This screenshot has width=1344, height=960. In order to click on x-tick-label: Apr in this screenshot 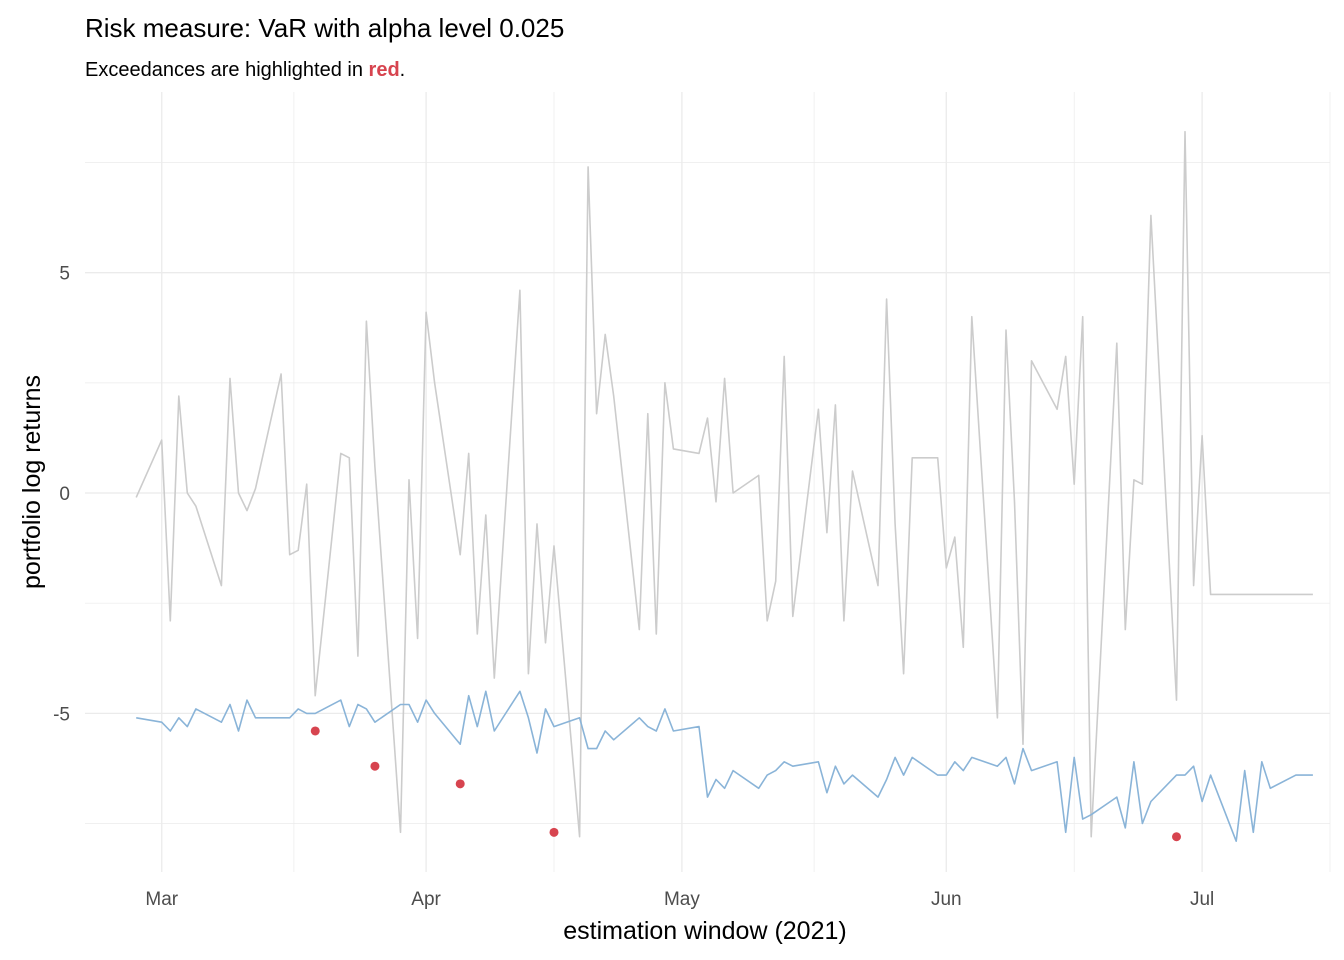, I will do `click(426, 899)`.